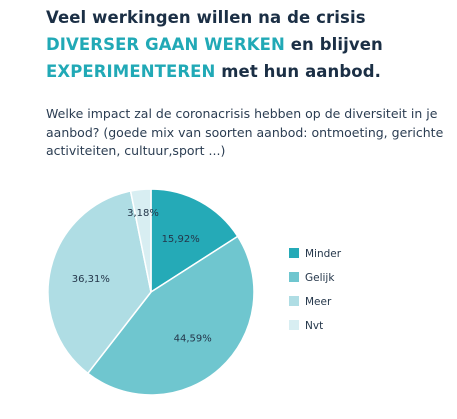 The image size is (457, 419). What do you see at coordinates (131, 71) in the screenshot?
I see `headline-accent-experimenteren: EXPERIMENTEREN` at bounding box center [131, 71].